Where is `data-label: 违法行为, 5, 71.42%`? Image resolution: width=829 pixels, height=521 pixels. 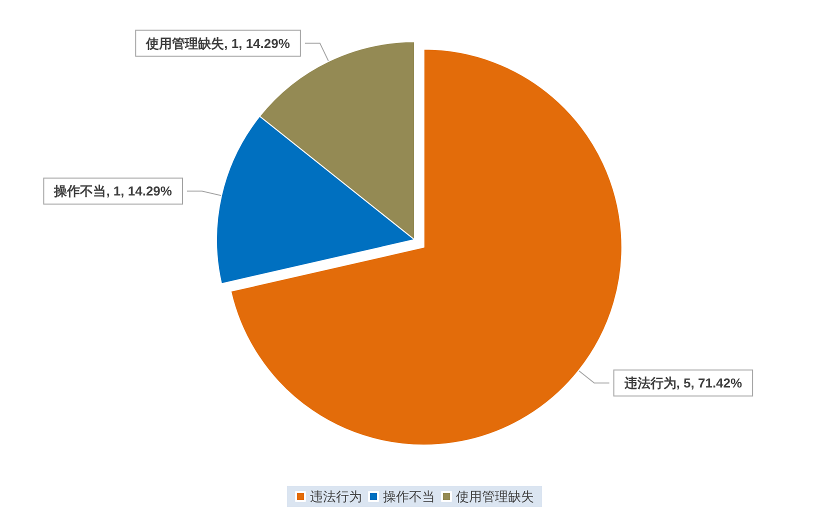 data-label: 违法行为, 5, 71.42% is located at coordinates (683, 383).